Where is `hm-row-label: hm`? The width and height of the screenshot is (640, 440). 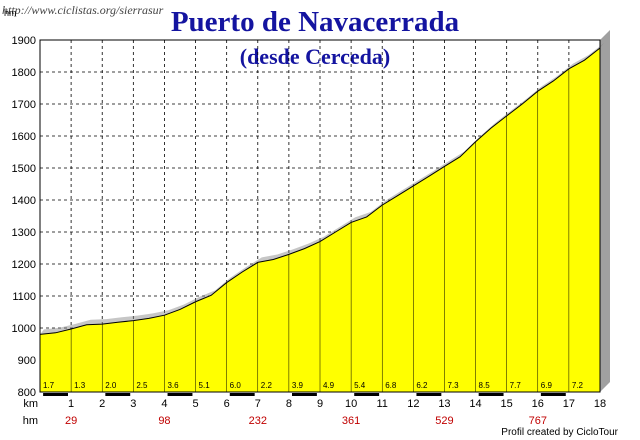 hm-row-label: hm is located at coordinates (30, 421).